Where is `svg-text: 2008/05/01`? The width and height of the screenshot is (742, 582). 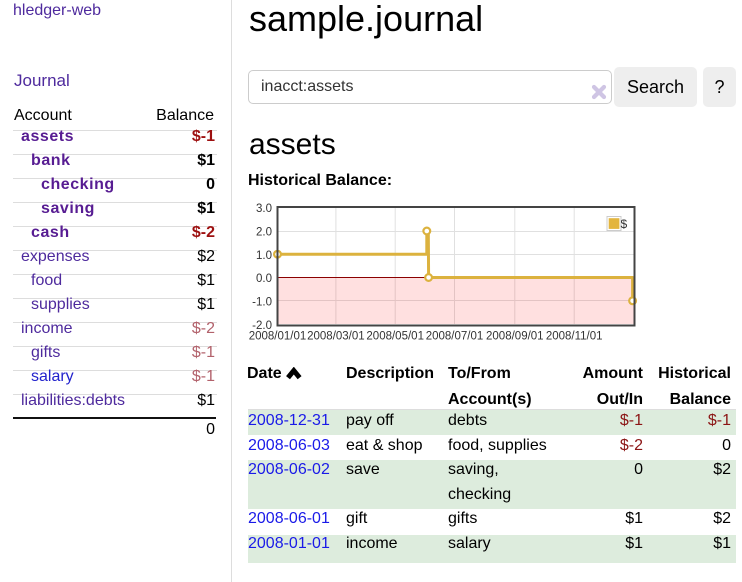 svg-text: 2008/05/01 is located at coordinates (395, 336).